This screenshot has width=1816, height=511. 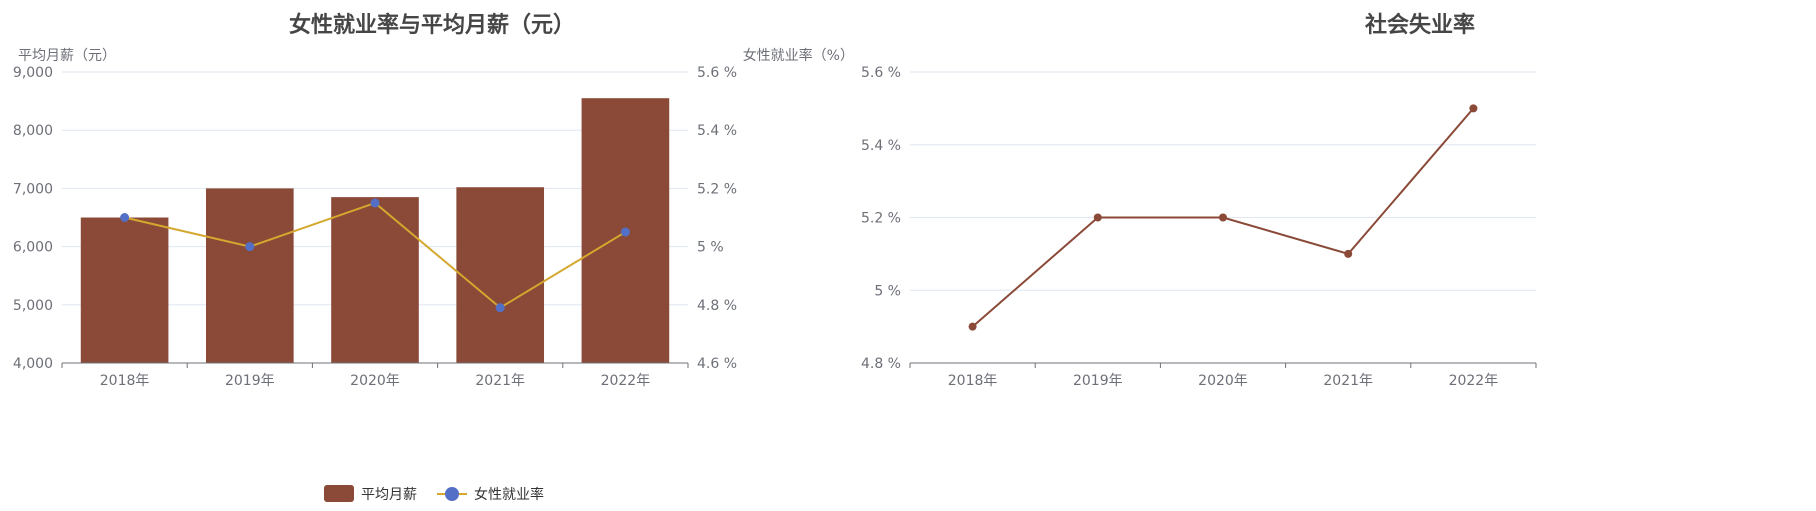 I want to click on chart2-y-tick-label: 5 %, so click(x=887, y=291).